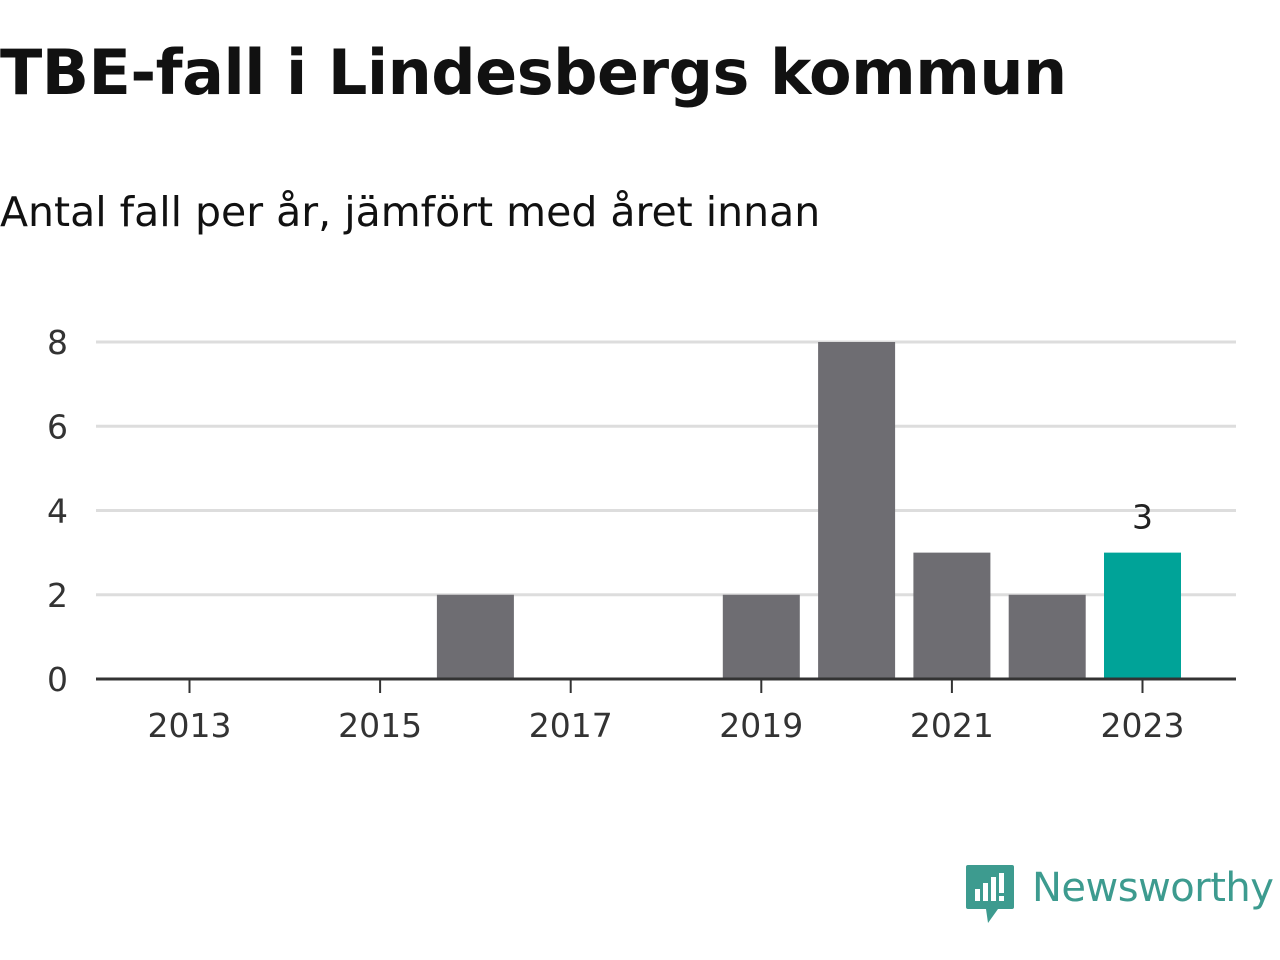 This screenshot has width=1280, height=960. I want to click on y-tick-label: 0, so click(57, 679).